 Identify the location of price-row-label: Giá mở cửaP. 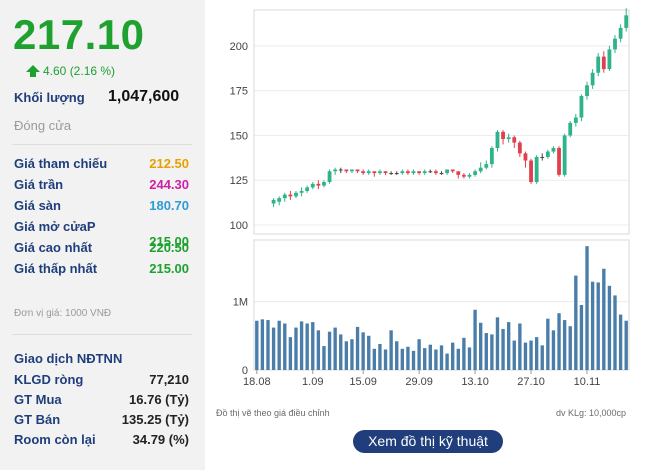
(55, 226).